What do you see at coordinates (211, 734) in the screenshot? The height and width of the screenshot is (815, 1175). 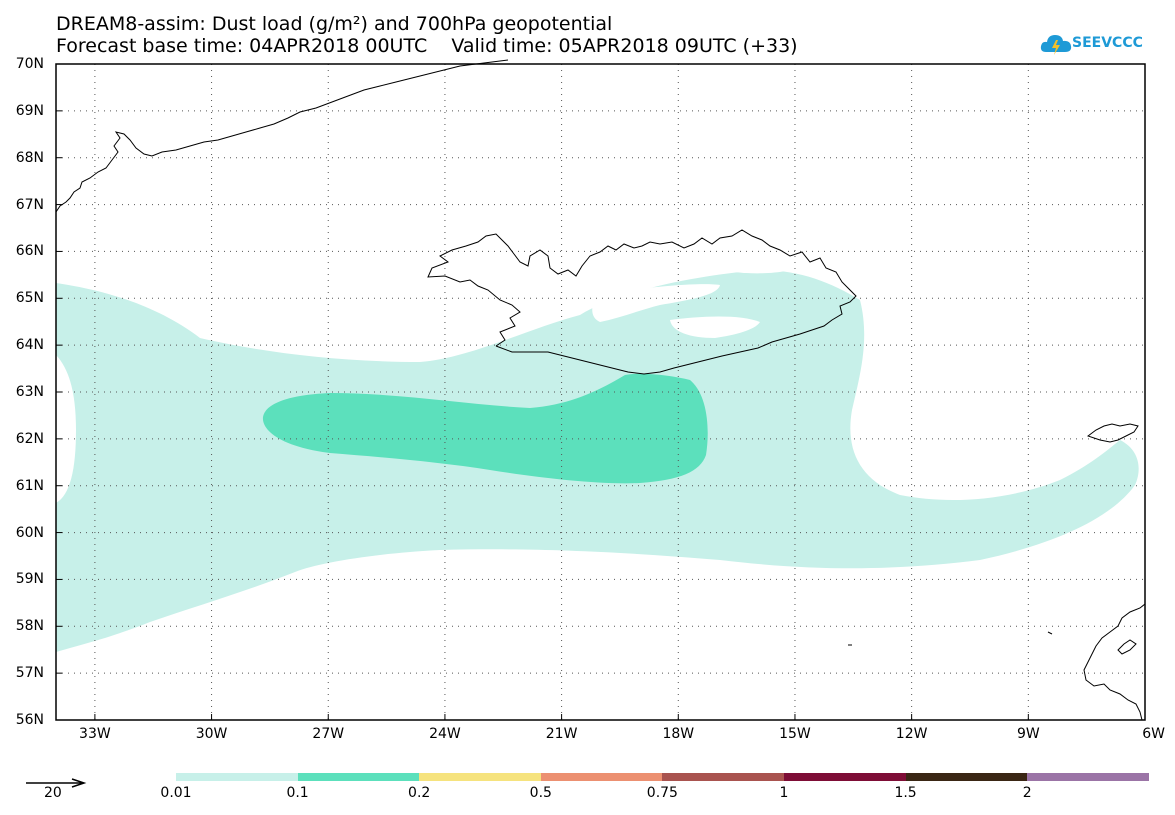 I see `lon-label: 30W` at bounding box center [211, 734].